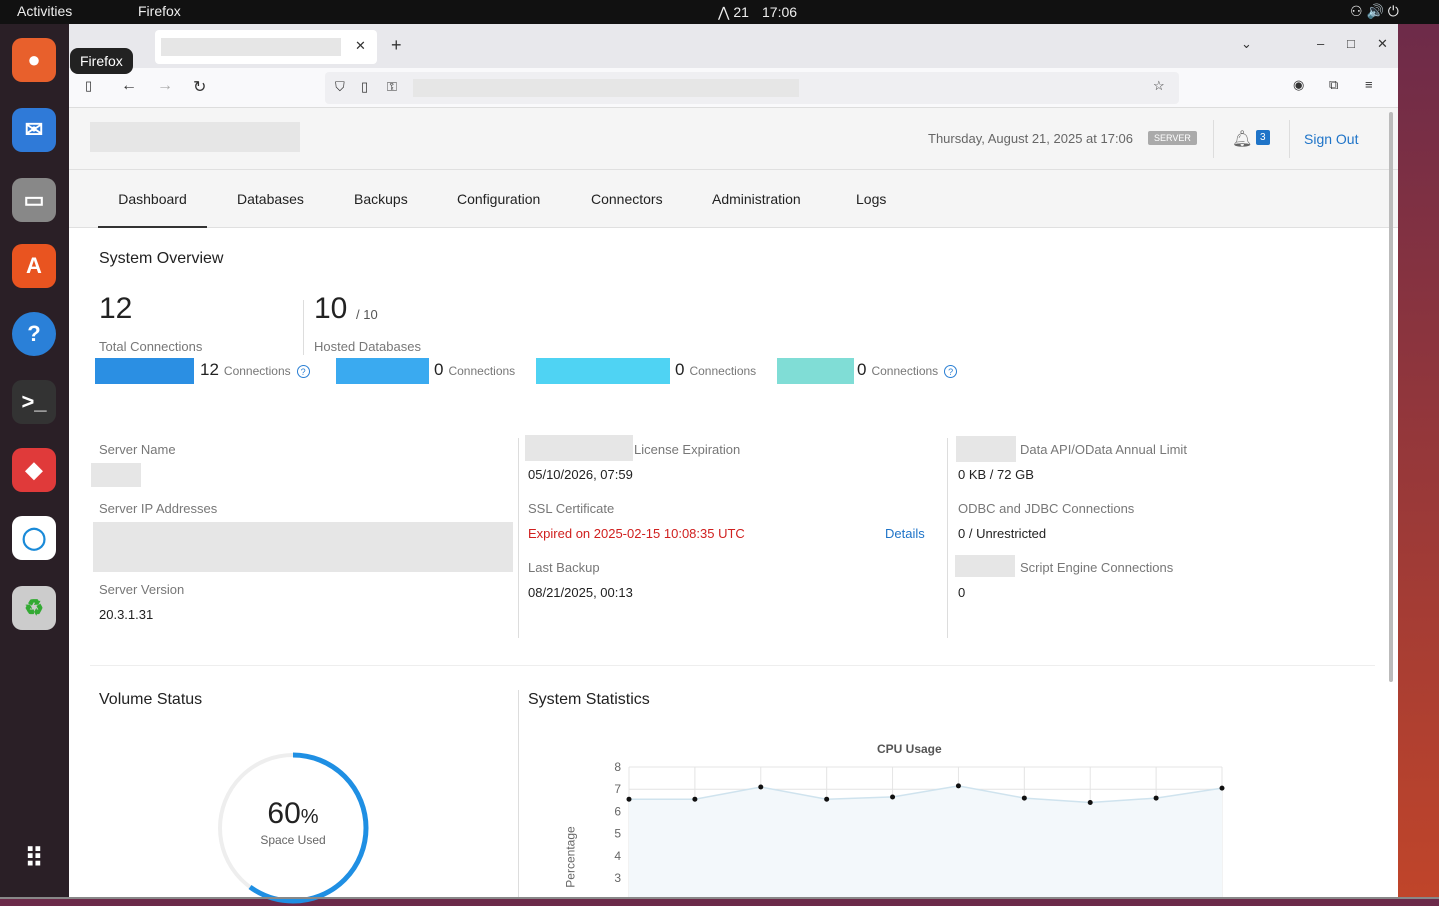 The width and height of the screenshot is (1439, 906). Describe the element at coordinates (756, 199) in the screenshot. I see `tab-administration: Administration` at that location.